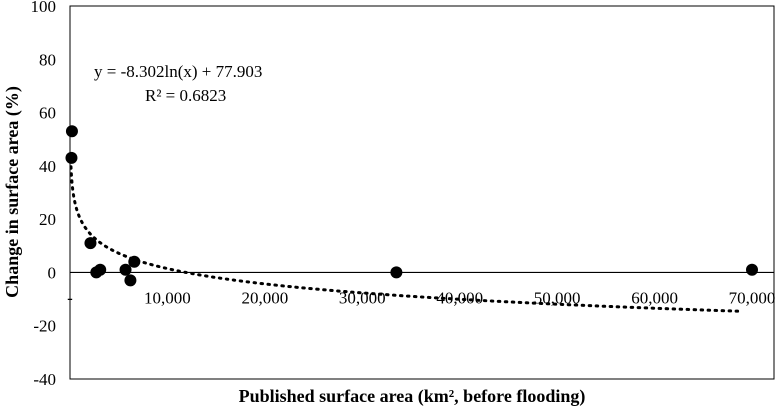 This screenshot has height=408, width=782. I want to click on x-tick-label: 40,000, so click(459, 297).